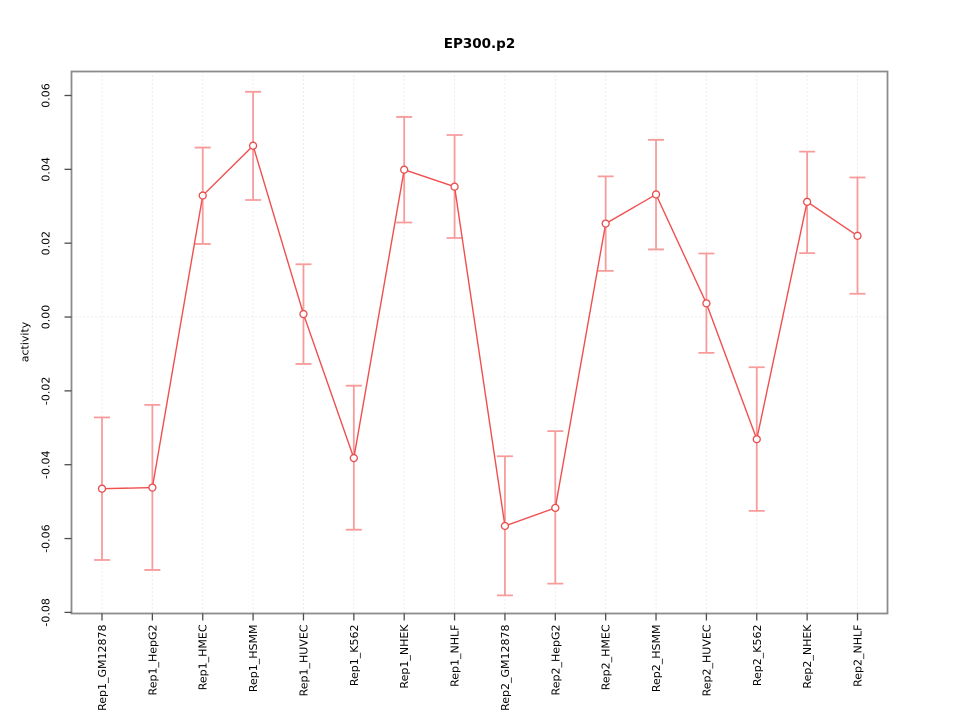  I want to click on x-tick-label: Rep1_HSMM, so click(253, 659).